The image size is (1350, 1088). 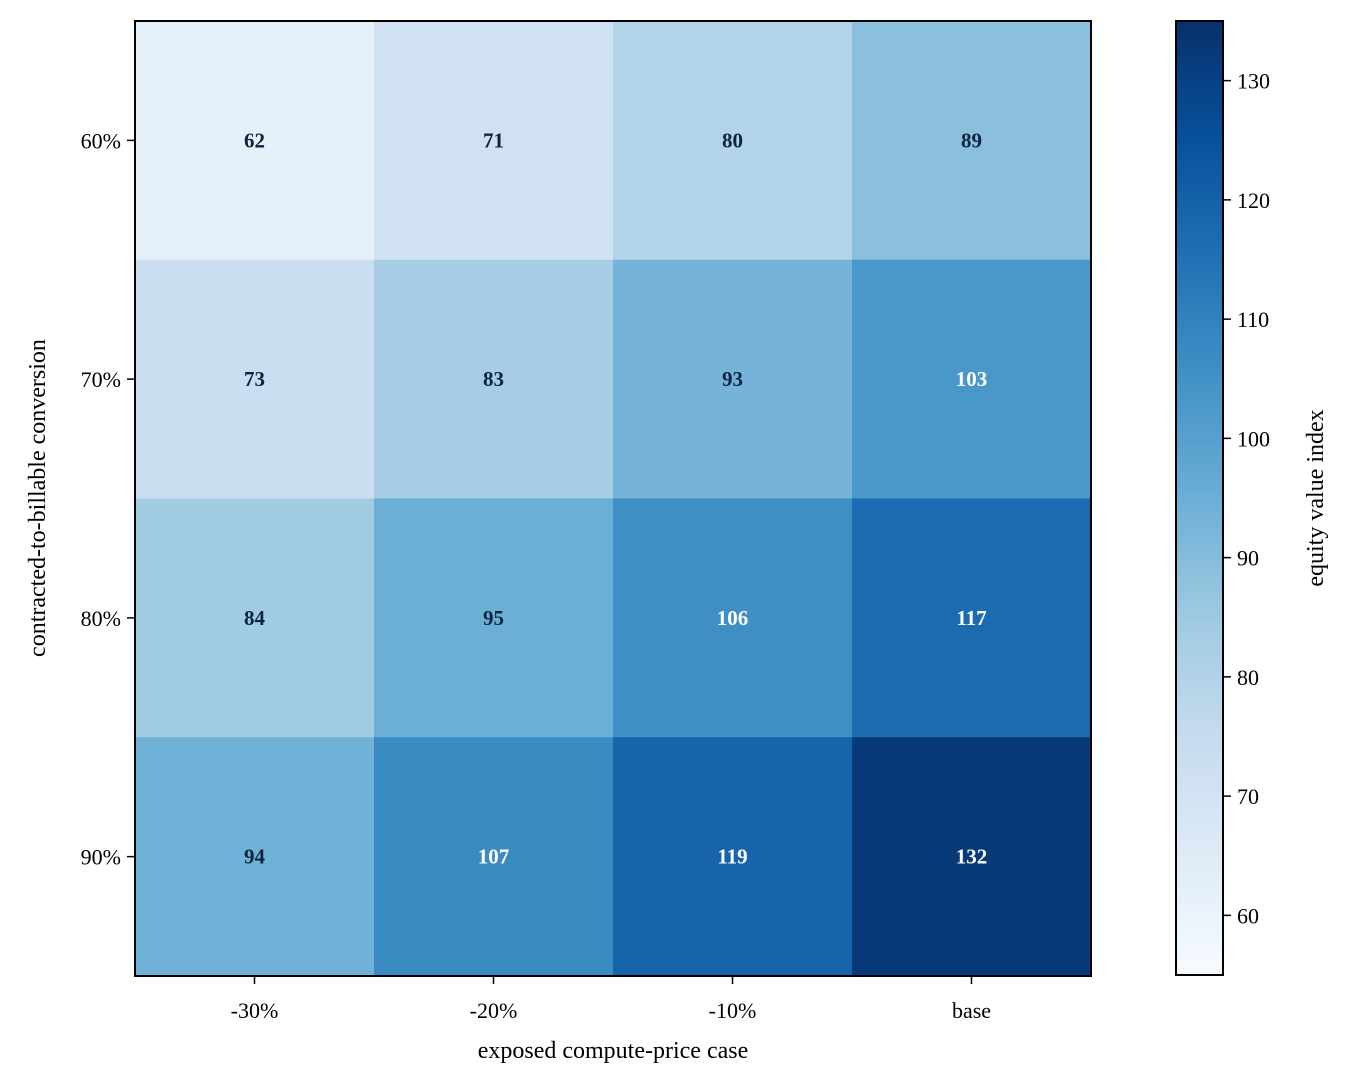 What do you see at coordinates (101, 379) in the screenshot?
I see `y-tick-label: 70%` at bounding box center [101, 379].